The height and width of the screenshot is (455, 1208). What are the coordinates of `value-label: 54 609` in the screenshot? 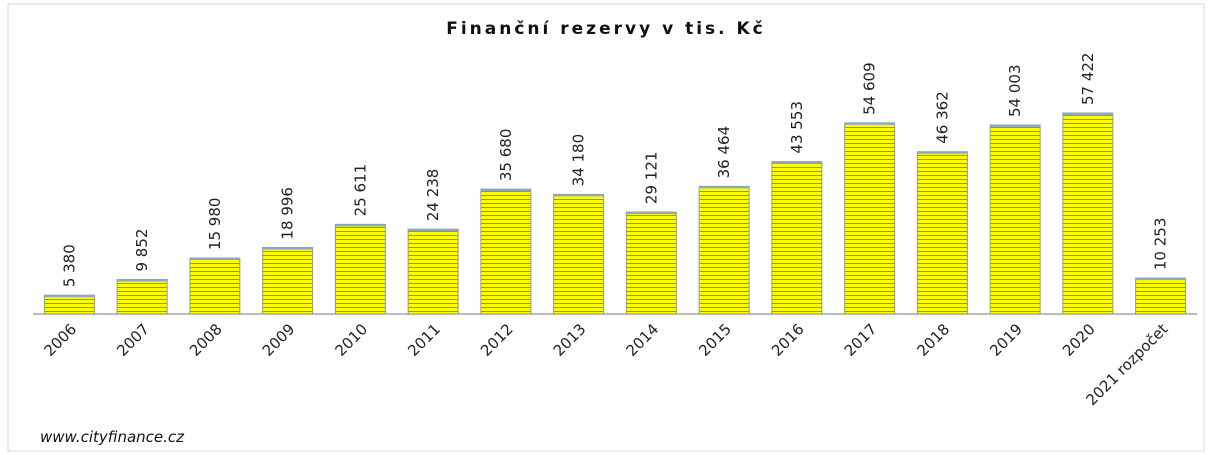 It's located at (870, 88).